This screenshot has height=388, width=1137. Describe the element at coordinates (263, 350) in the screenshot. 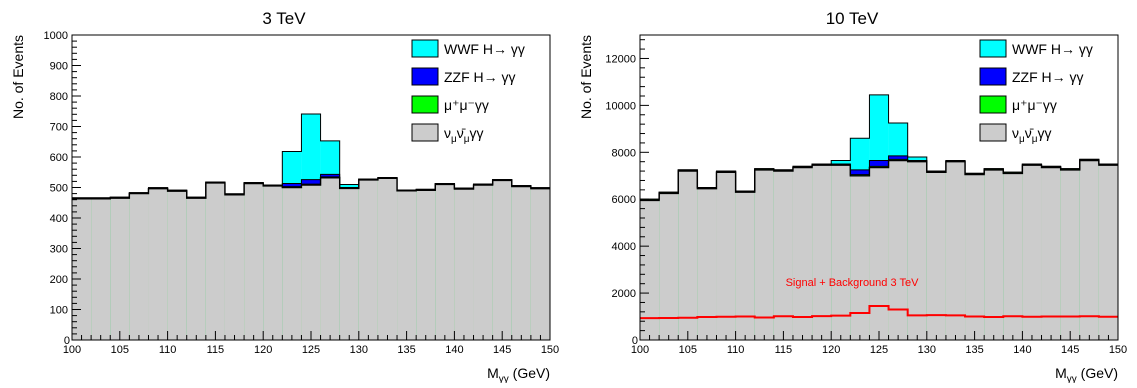

I see `x-tick-label-120: 120` at that location.